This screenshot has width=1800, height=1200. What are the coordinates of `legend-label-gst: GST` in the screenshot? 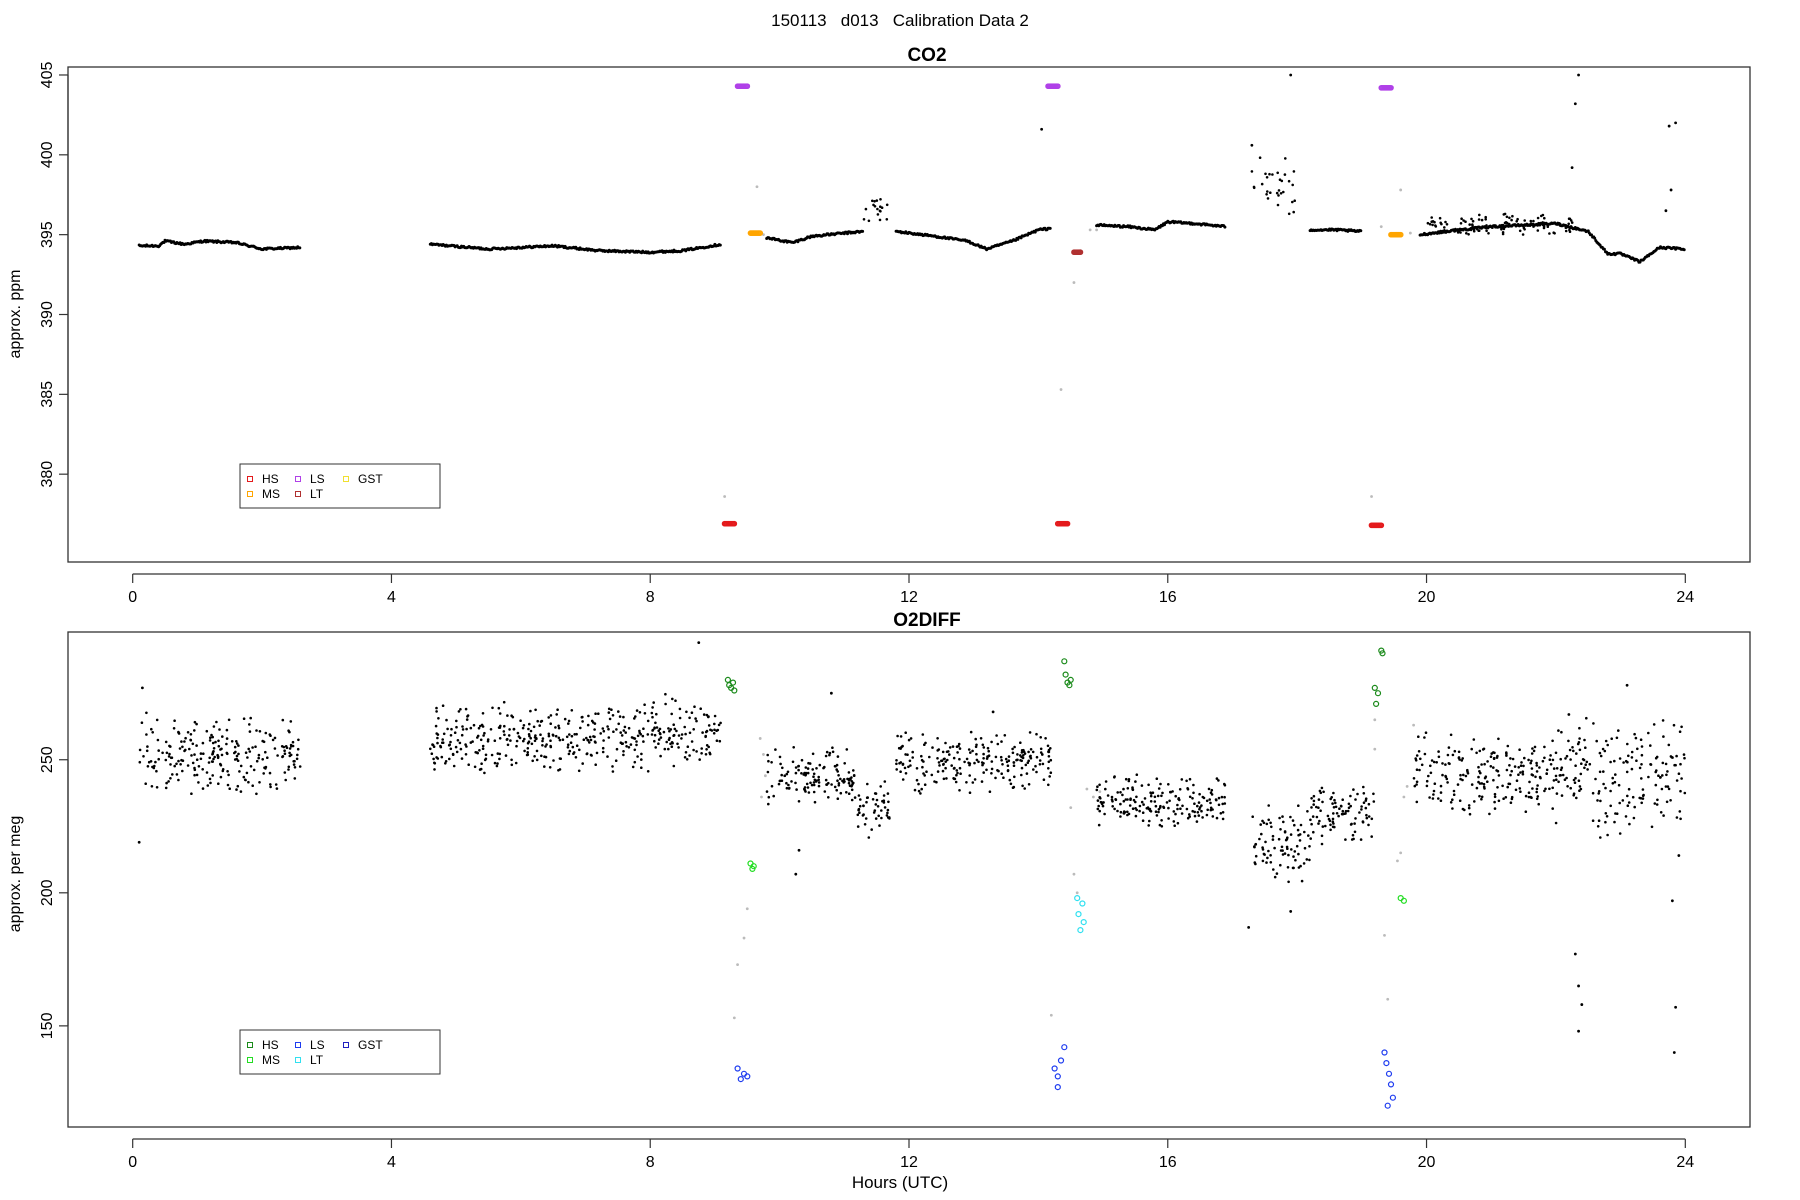 It's located at (370, 479).